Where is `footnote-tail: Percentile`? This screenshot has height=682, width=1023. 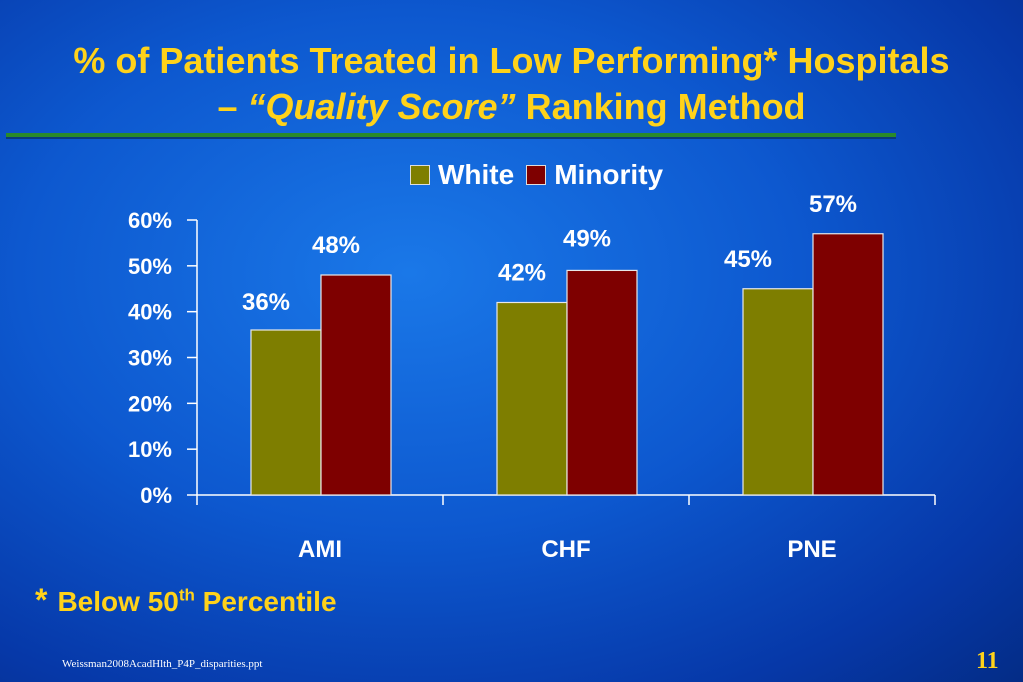
footnote-tail: Percentile is located at coordinates (265, 601).